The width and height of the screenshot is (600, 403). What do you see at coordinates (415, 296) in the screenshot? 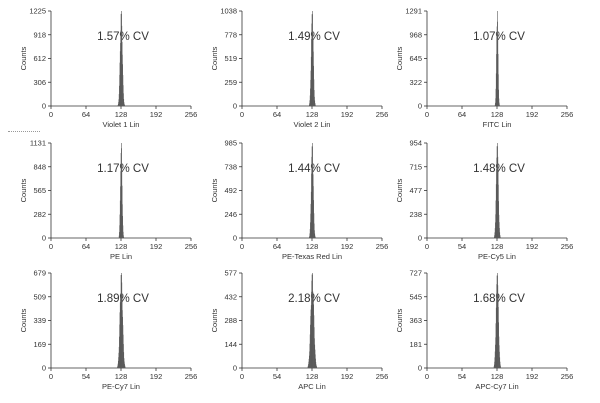
I see `y-tick-label: 545` at bounding box center [415, 296].